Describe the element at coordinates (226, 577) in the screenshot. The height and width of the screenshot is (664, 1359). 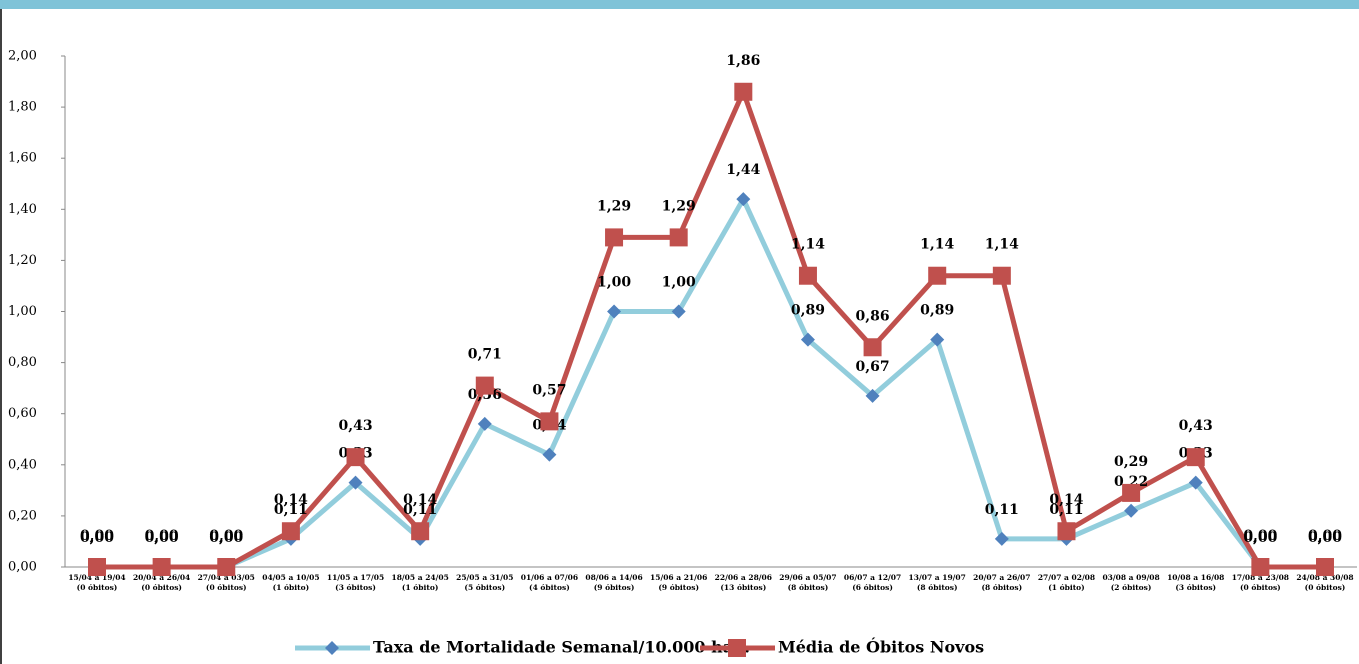
I see `x-tick-label: 27/04 a 03/05` at that location.